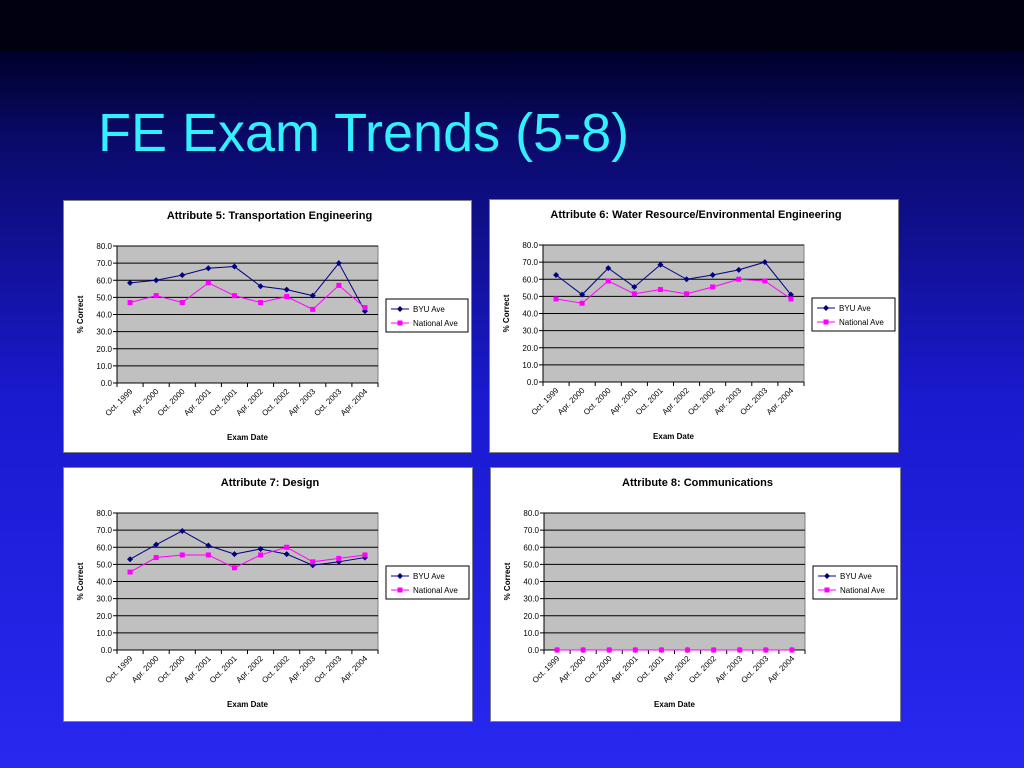  What do you see at coordinates (270, 483) in the screenshot?
I see `chart-title: Attribute 7: Design` at bounding box center [270, 483].